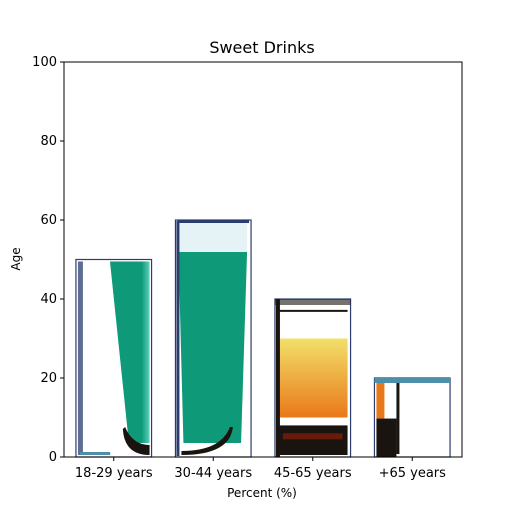 The height and width of the screenshot is (517, 513). I want to click on x-tick-label: 18-29 years, so click(114, 473).